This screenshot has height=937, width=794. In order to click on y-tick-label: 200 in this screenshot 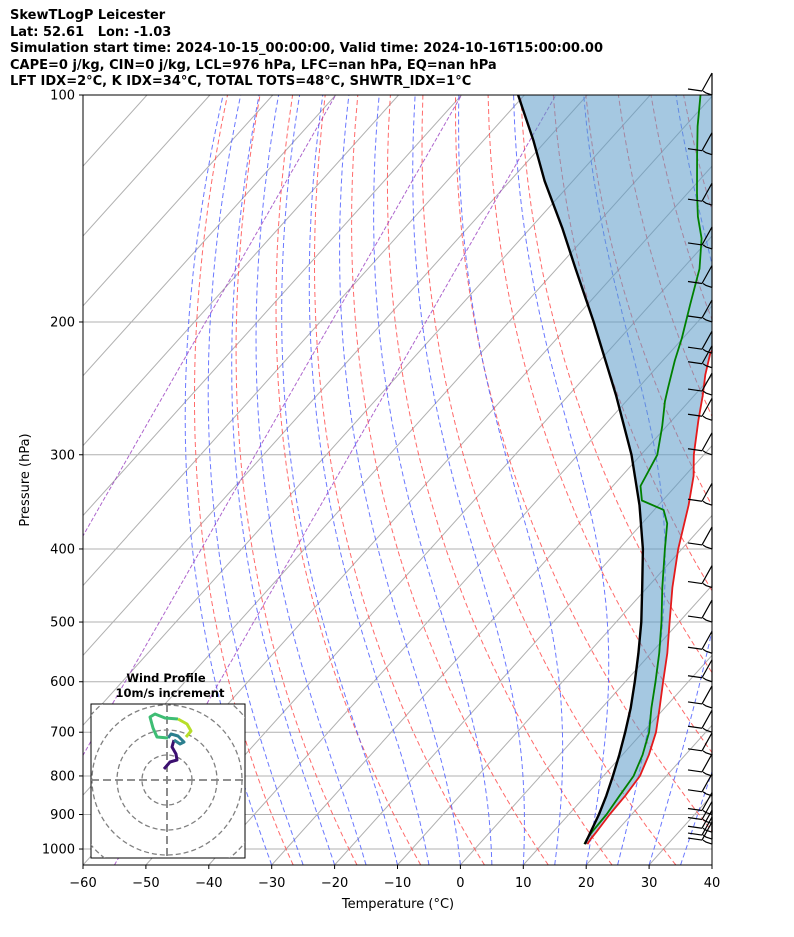, I will do `click(62, 322)`.